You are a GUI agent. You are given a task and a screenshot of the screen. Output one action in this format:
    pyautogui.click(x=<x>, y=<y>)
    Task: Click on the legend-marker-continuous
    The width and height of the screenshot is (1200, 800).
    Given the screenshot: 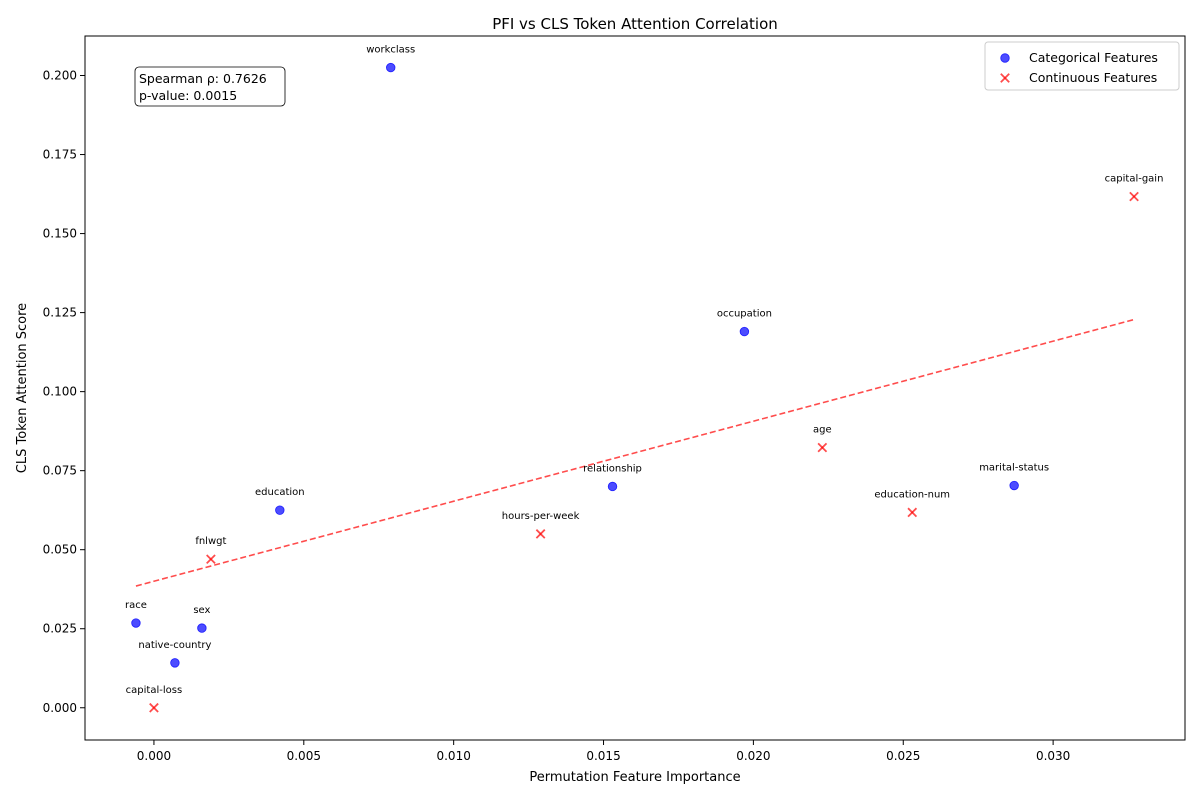 What is the action you would take?
    pyautogui.click(x=1005, y=78)
    